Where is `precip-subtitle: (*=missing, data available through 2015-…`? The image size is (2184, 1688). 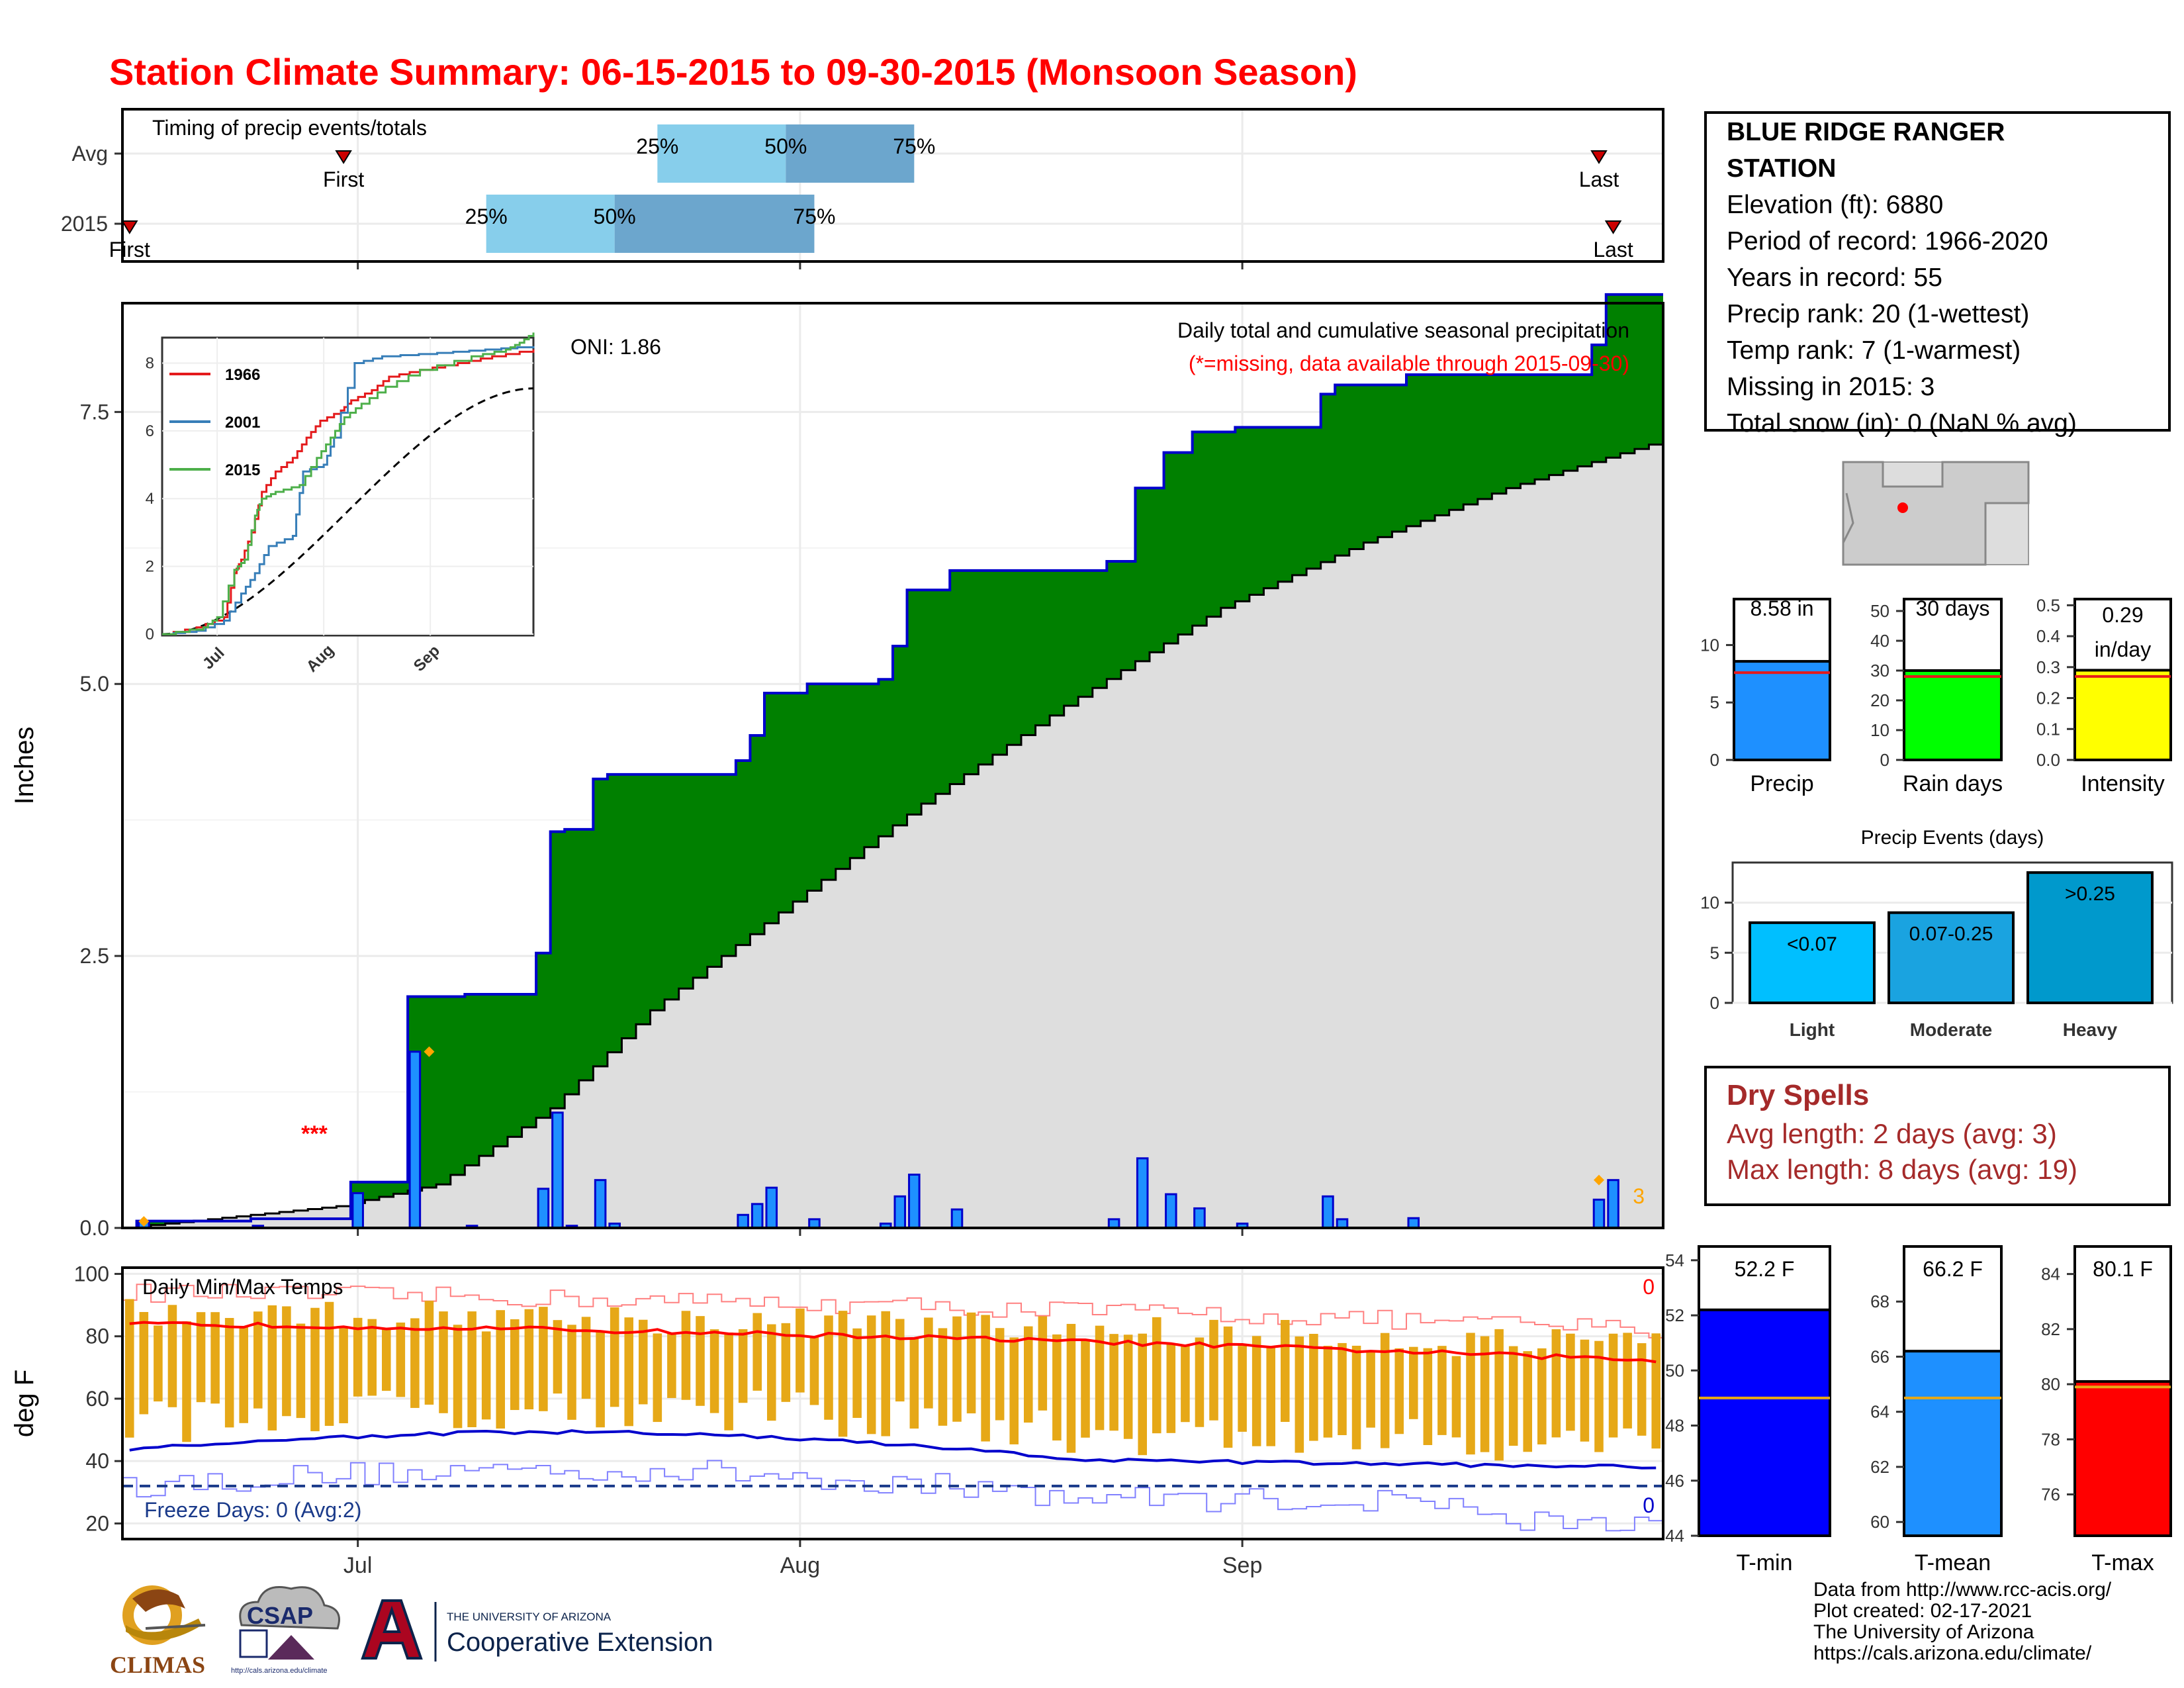 precip-subtitle: (*=missing, data available through 2015-… is located at coordinates (1409, 363).